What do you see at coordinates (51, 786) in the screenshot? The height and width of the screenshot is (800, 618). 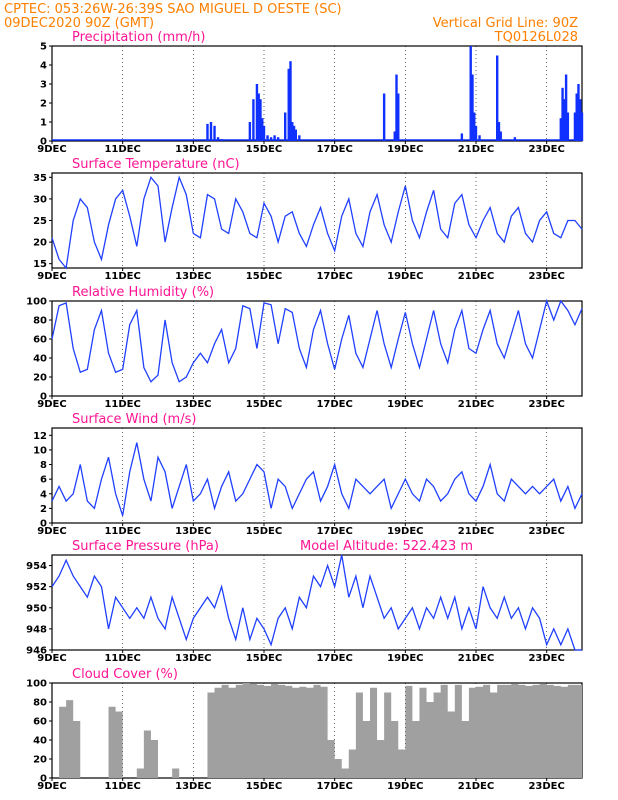 I see `cloud-x-tick-label: 9DEC` at bounding box center [51, 786].